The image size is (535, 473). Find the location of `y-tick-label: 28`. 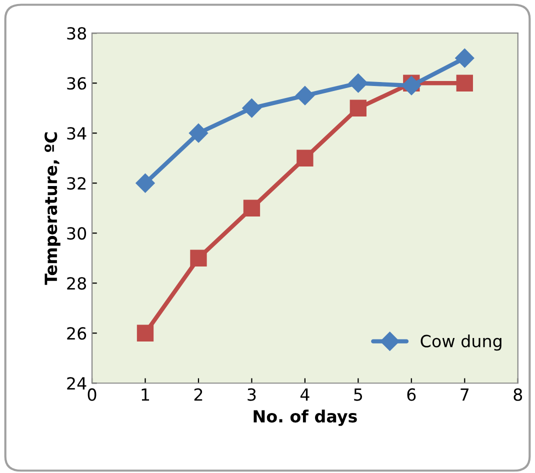

y-tick-label: 28 is located at coordinates (76, 283).